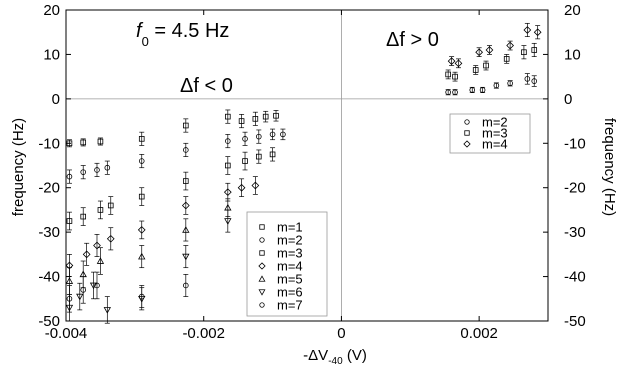  I want to click on y-tick-label-left: -50, so click(49, 321).